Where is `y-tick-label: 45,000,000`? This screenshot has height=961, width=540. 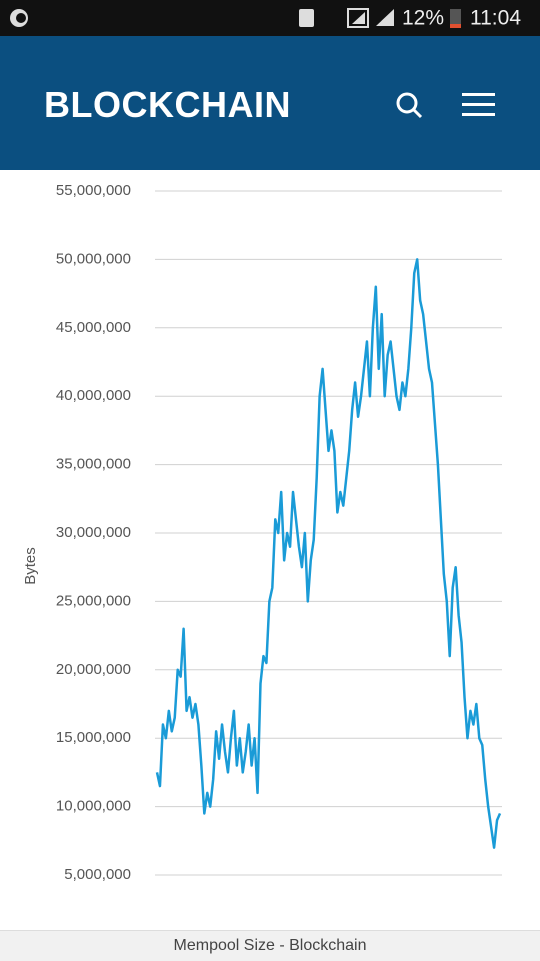 y-tick-label: 45,000,000 is located at coordinates (93, 327).